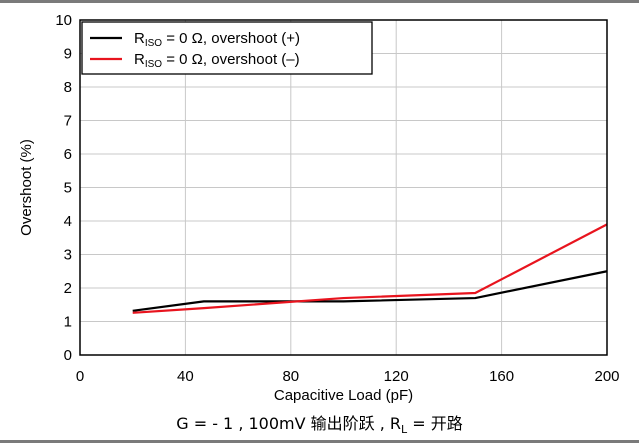 The width and height of the screenshot is (639, 443). I want to click on y-tick-label: 7, so click(68, 121).